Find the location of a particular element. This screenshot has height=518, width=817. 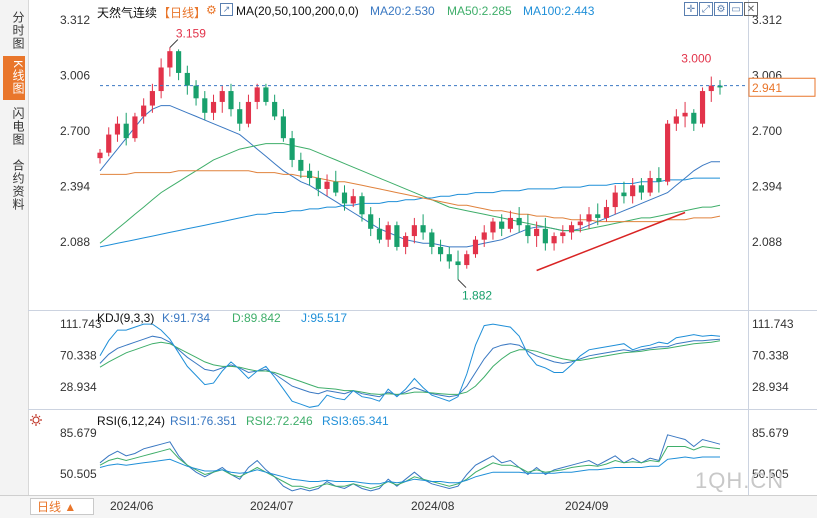

y-tick-left: 28.934 is located at coordinates (78, 387).